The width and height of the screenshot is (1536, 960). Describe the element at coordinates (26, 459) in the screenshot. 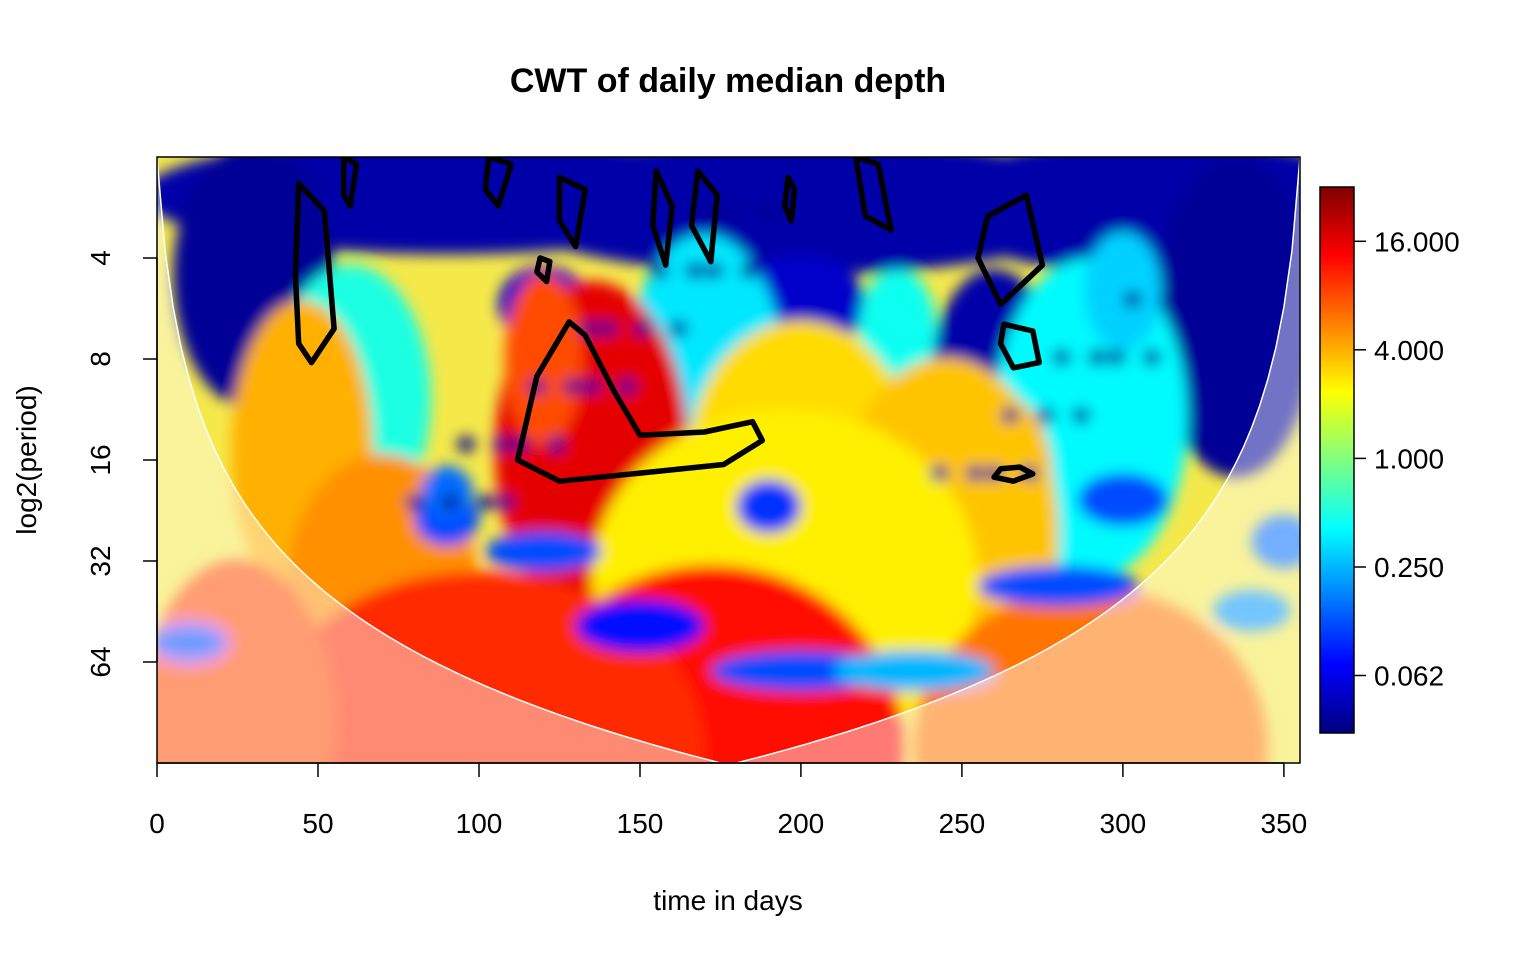

I see `y-axis-label: log2(period)` at that location.